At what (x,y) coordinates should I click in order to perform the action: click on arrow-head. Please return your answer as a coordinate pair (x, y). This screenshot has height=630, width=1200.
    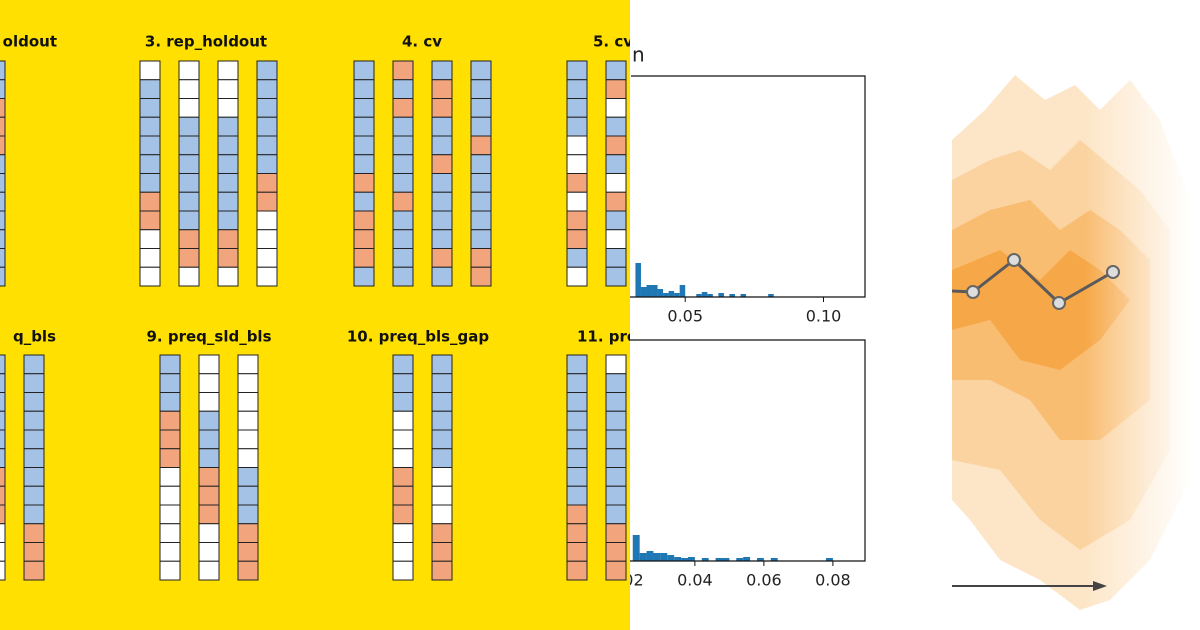
    Looking at the image, I should click on (1100, 586).